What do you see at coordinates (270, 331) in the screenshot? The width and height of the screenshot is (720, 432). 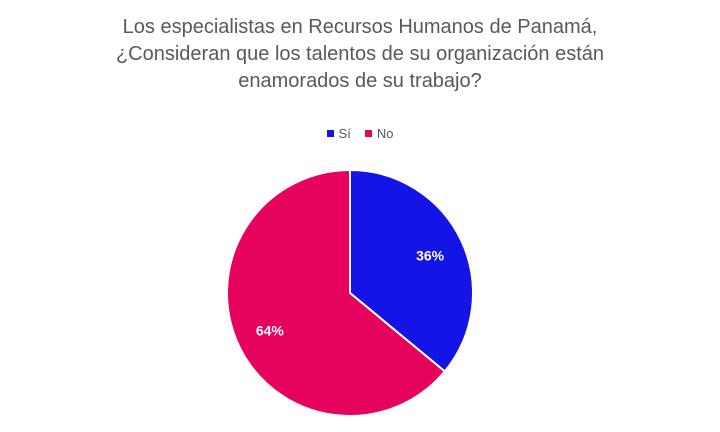 I see `data-label-1: 64%` at bounding box center [270, 331].